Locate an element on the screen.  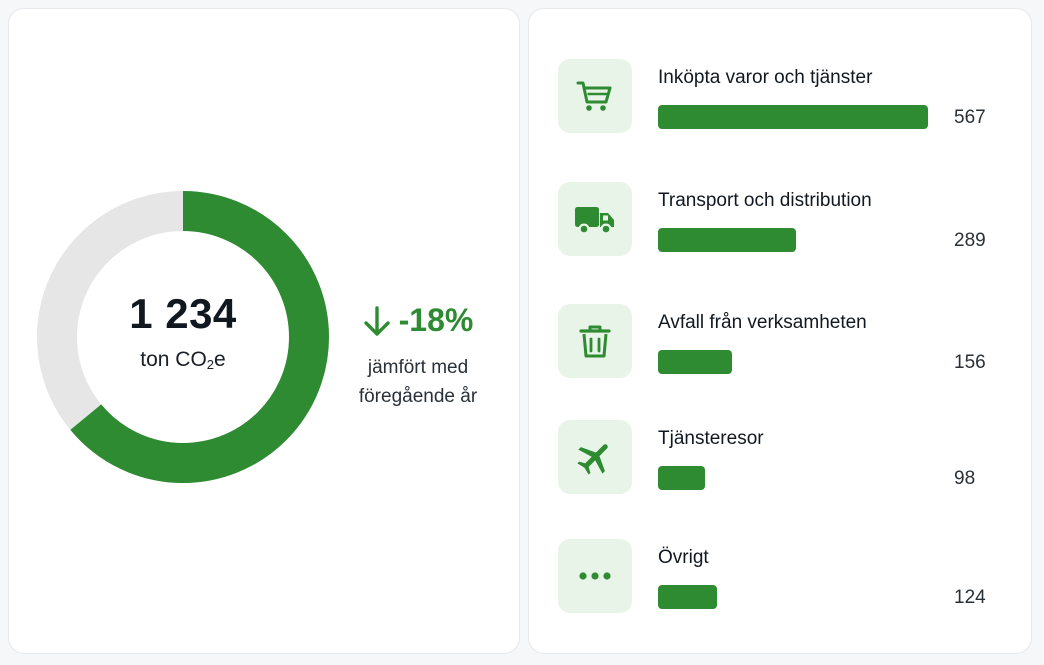
unit-subscript: 2 is located at coordinates (210, 364).